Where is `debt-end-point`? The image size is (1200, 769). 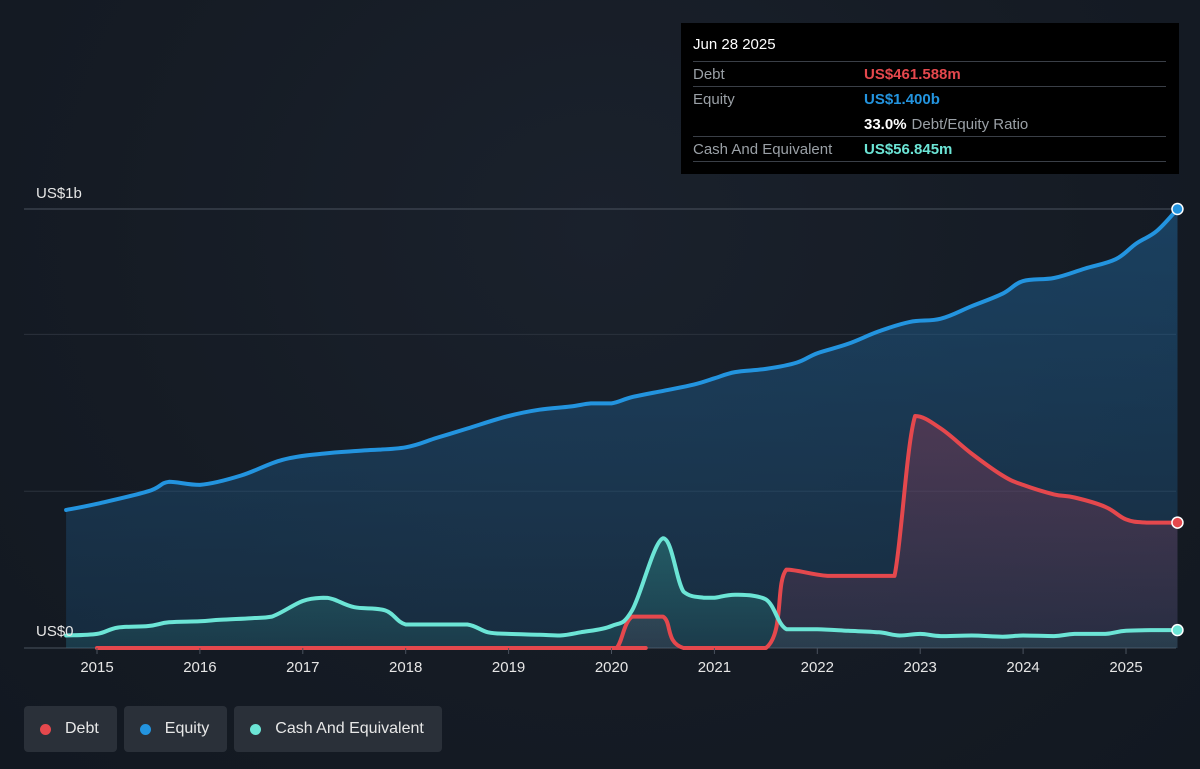
debt-end-point is located at coordinates (1177, 522).